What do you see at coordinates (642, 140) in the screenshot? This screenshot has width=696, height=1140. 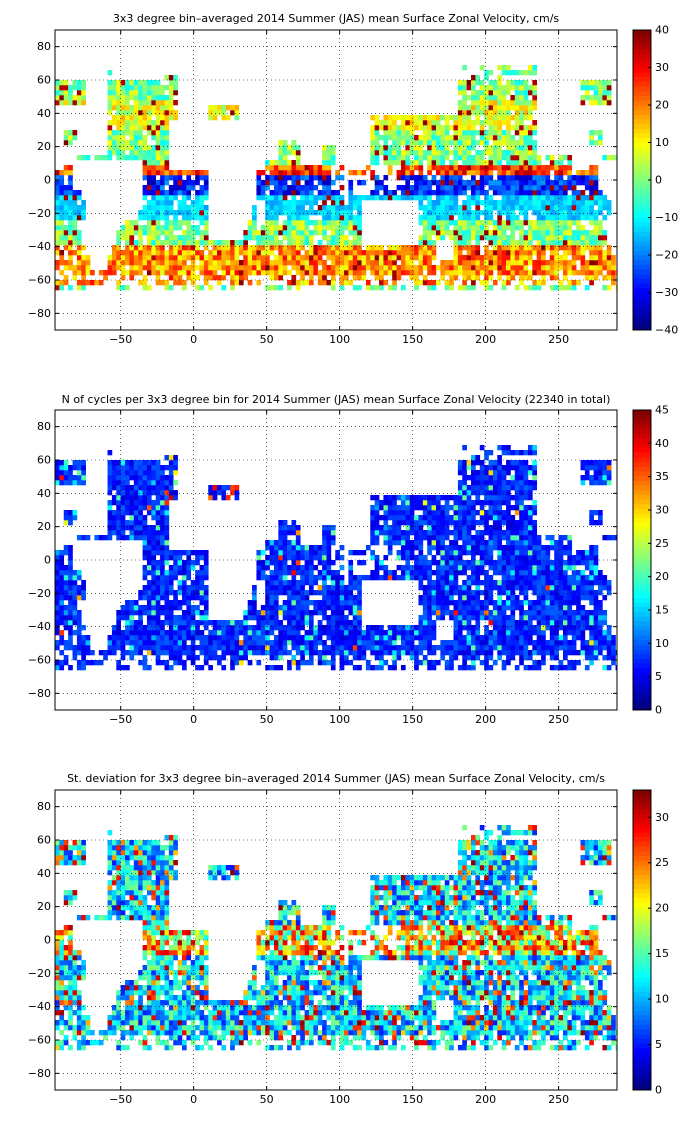 I see `colorbar-segment` at bounding box center [642, 140].